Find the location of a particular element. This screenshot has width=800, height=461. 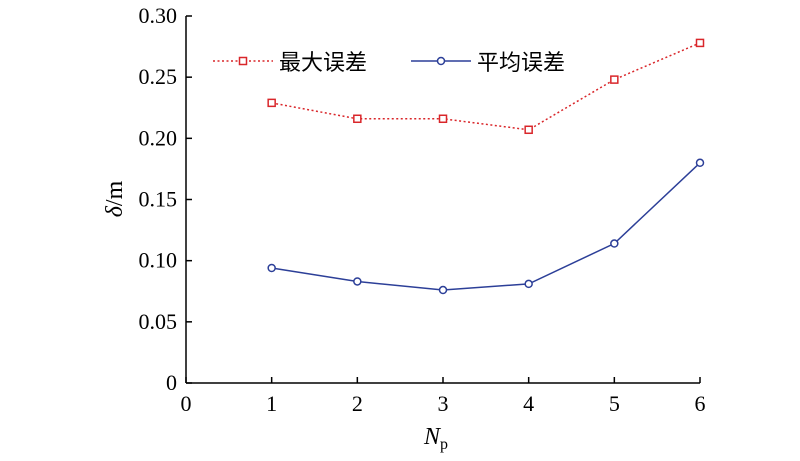

y-axis-label-symbol: δ is located at coordinates (115, 211).